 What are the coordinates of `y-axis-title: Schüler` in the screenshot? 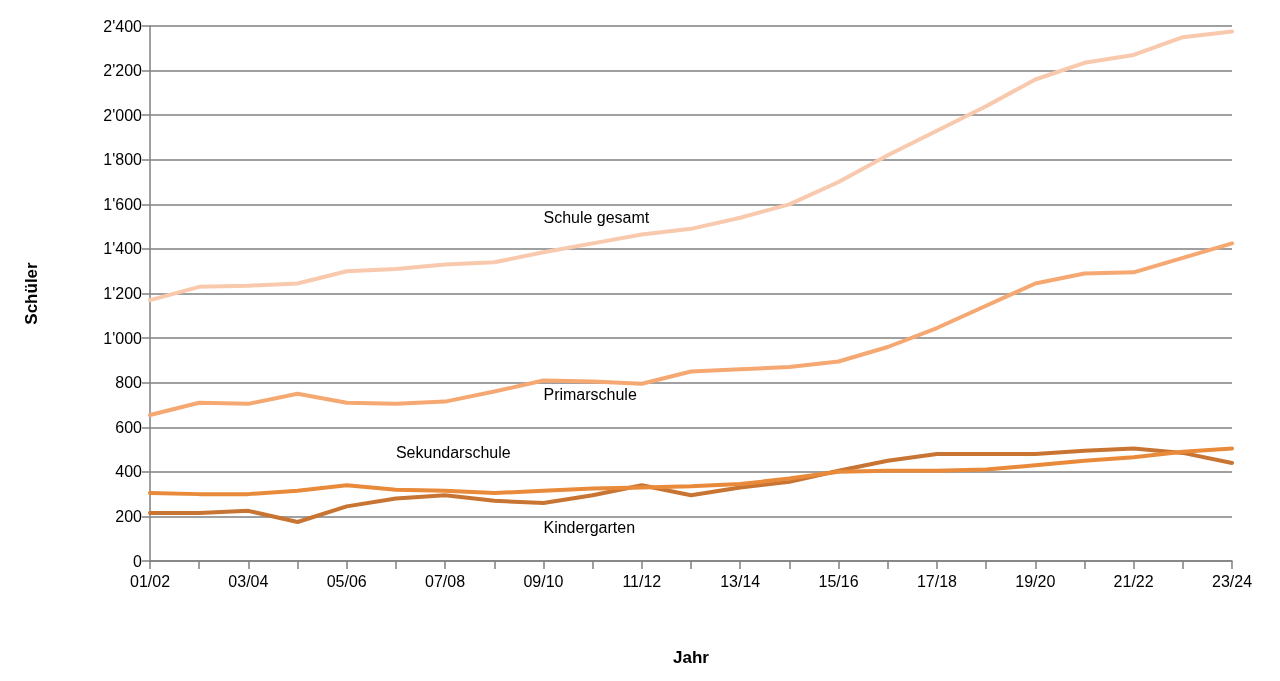 It's located at (31, 293).